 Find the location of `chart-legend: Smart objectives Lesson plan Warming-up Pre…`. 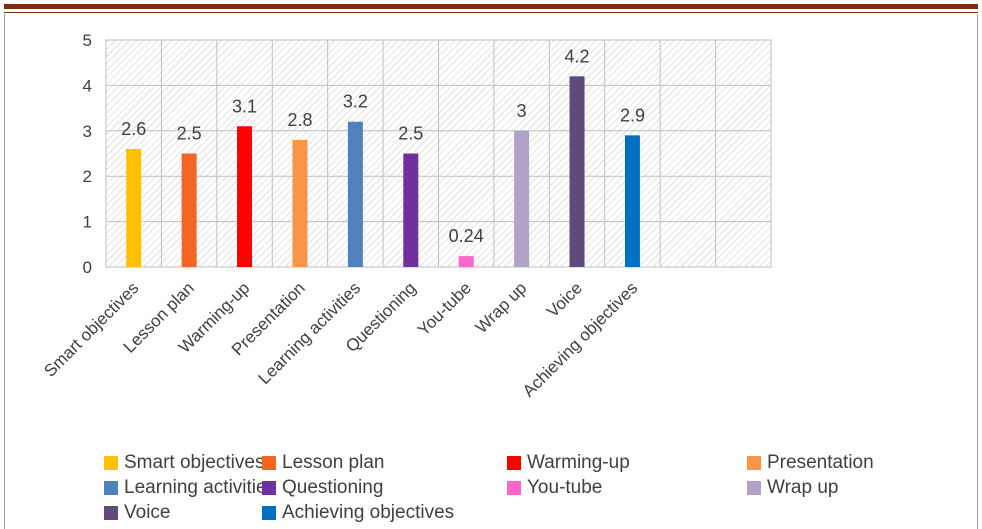

chart-legend: Smart objectives Lesson plan Warming-up Pre… is located at coordinates (534, 488).